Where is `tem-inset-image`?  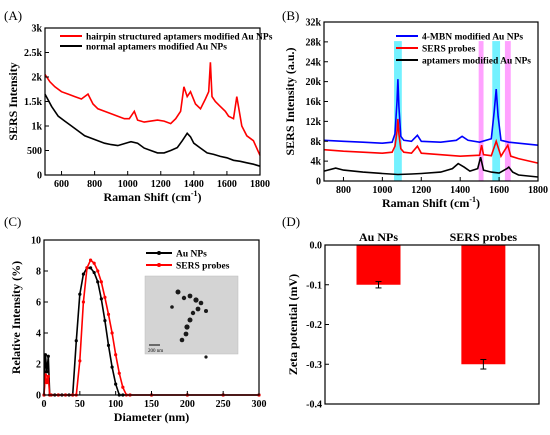 tem-inset-image is located at coordinates (191, 315).